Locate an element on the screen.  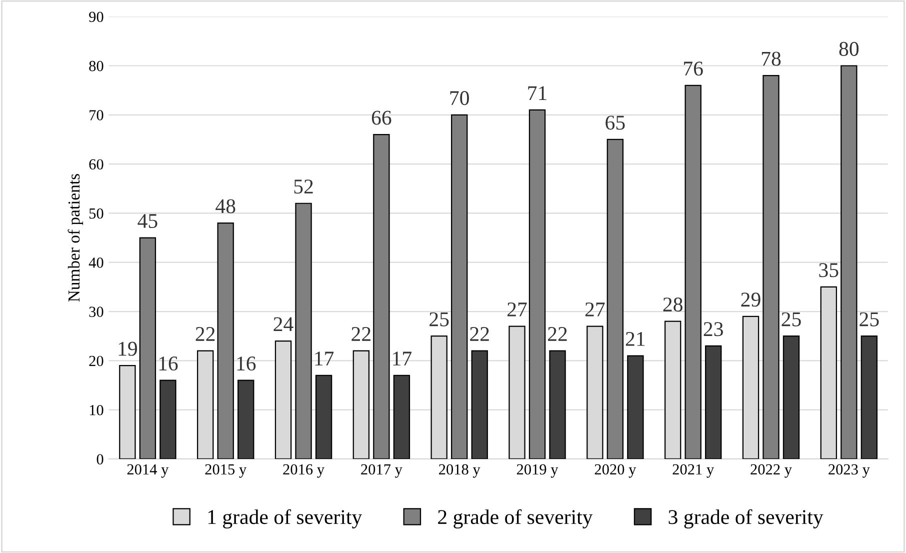
y-tick-label: 40 is located at coordinates (96, 263).